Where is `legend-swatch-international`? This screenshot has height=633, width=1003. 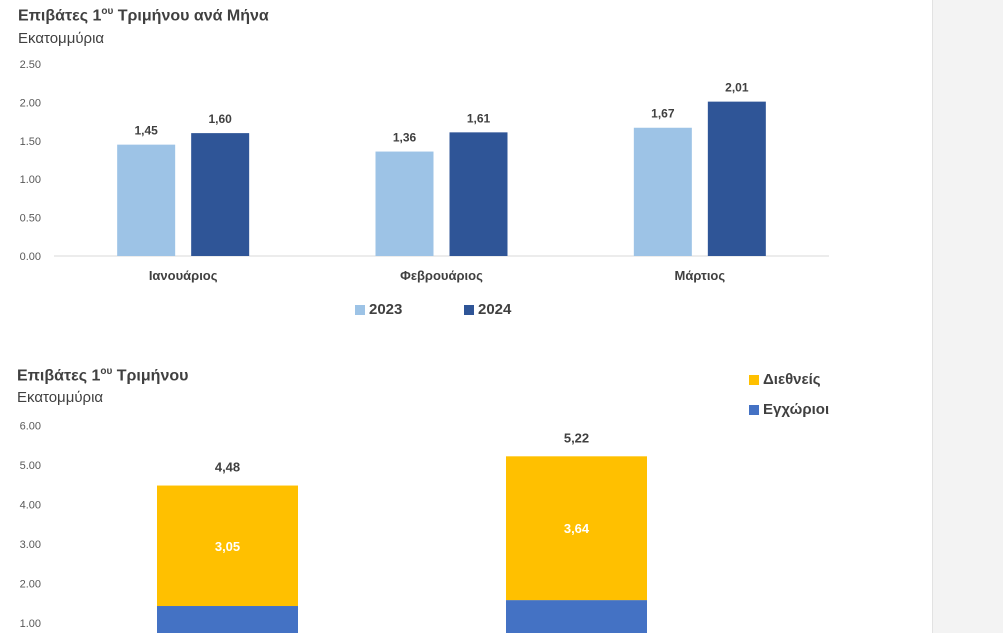 legend-swatch-international is located at coordinates (754, 379).